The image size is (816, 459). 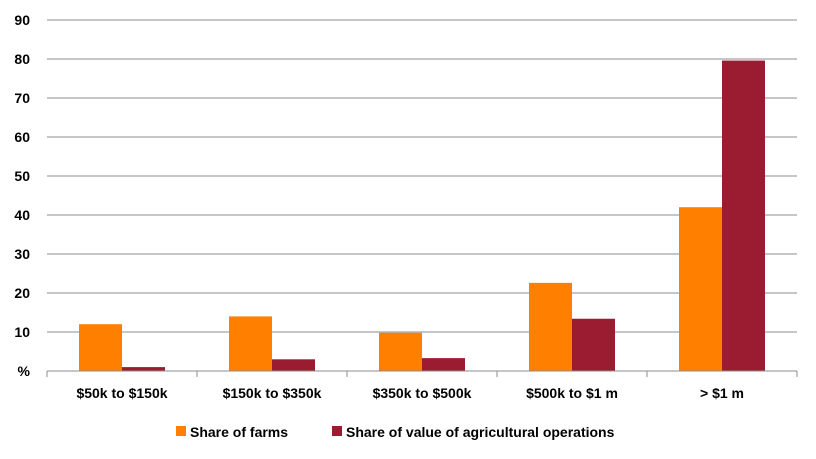 I want to click on x-tick-label: > $1 m, so click(x=722, y=393).